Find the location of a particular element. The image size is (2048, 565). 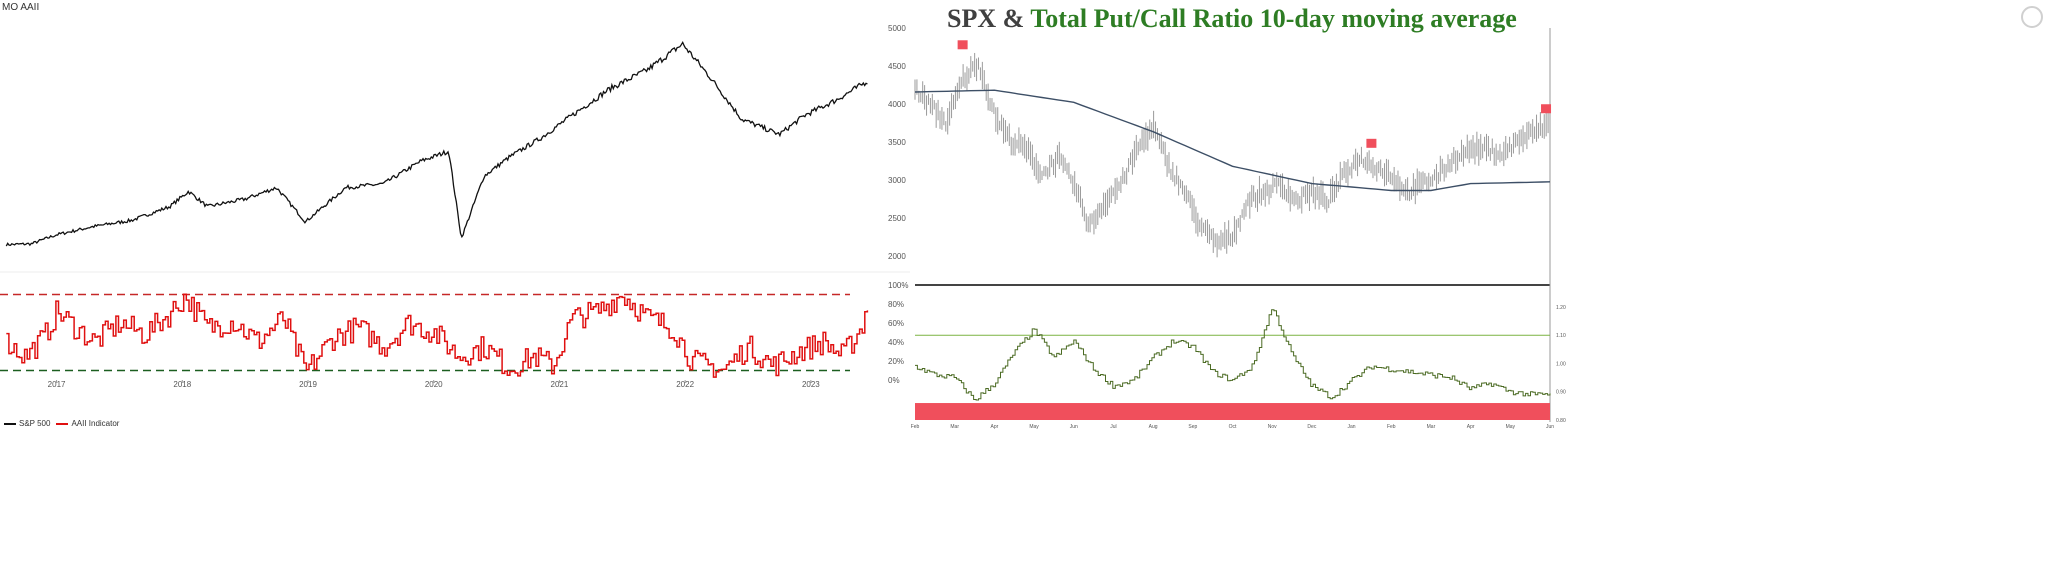

x-tick-label: 2018 is located at coordinates (182, 384).